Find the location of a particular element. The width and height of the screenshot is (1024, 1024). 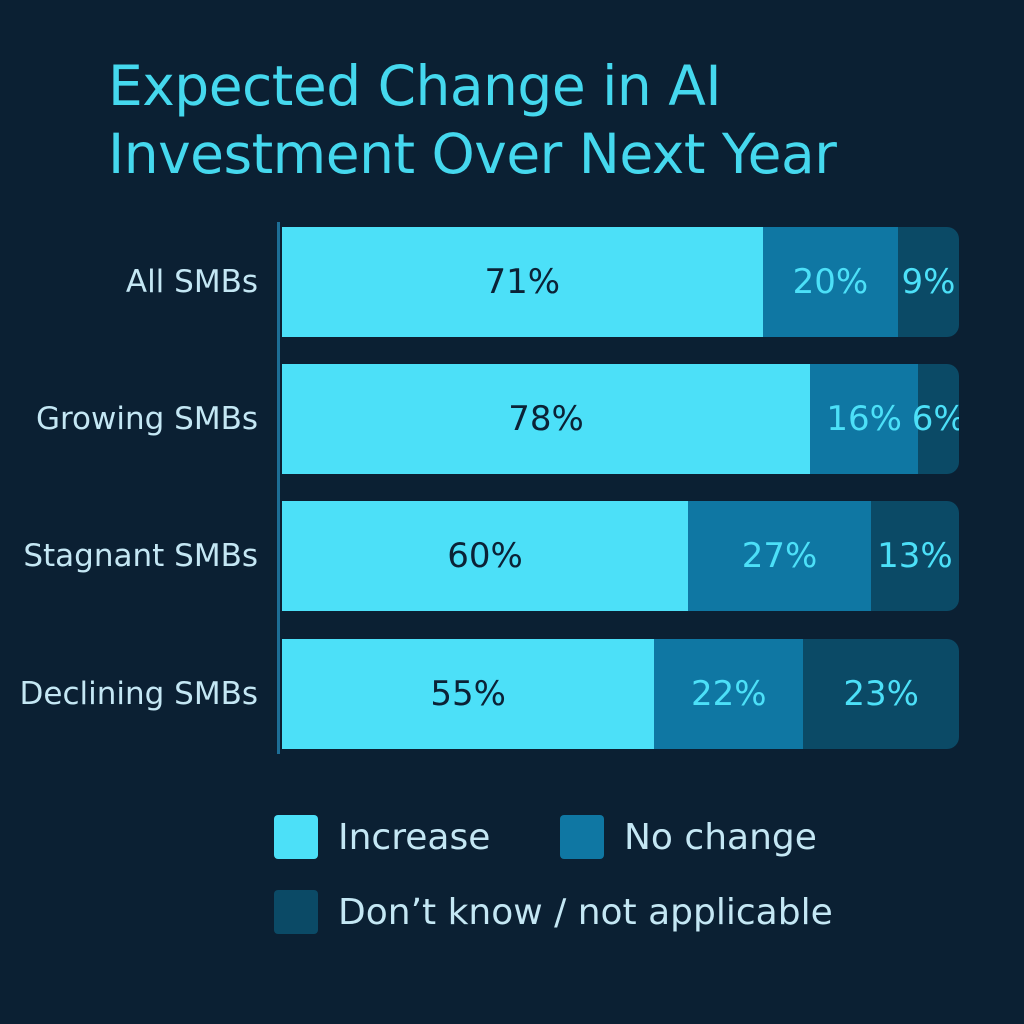

bar-row: 71% 20% 9% is located at coordinates (620, 282).